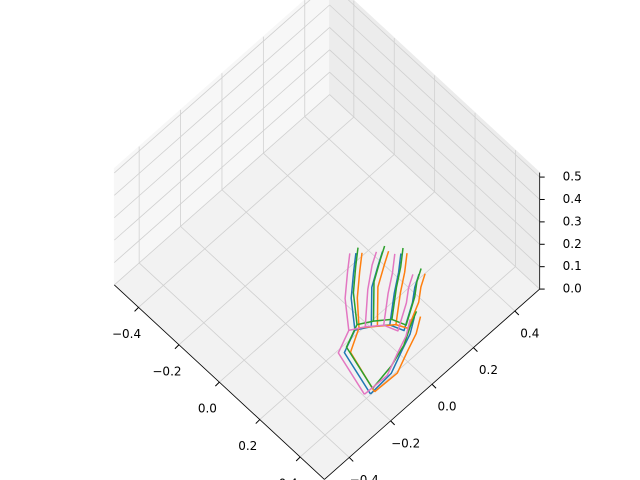 This screenshot has width=640, height=480. Describe the element at coordinates (405, 443) in the screenshot. I see `y-tick-label: −0.2` at that location.